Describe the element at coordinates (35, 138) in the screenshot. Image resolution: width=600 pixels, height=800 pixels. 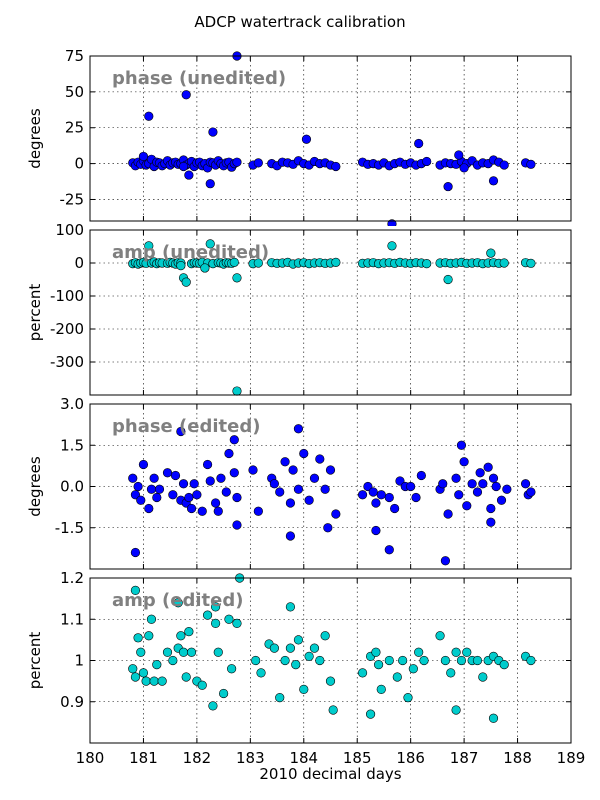
I see `y-axis-label: degrees` at that location.